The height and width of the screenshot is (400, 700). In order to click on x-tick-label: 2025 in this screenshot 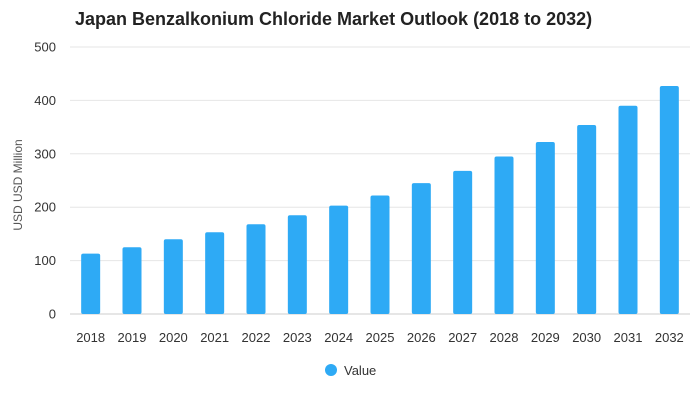, I will do `click(380, 337)`.